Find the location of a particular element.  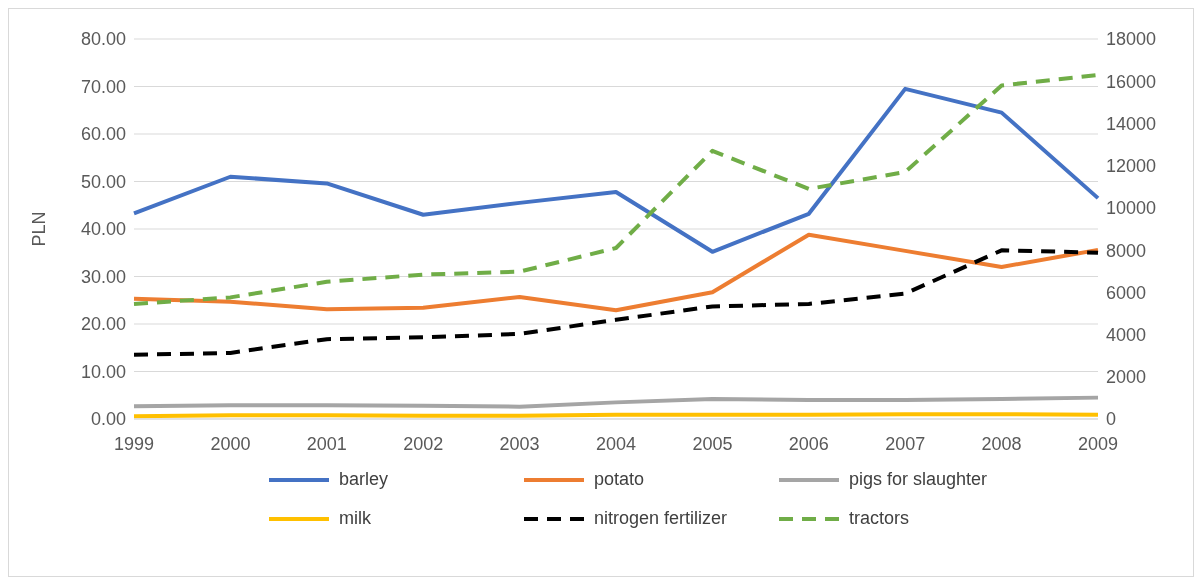

x-tick-label: 2005 is located at coordinates (712, 443).